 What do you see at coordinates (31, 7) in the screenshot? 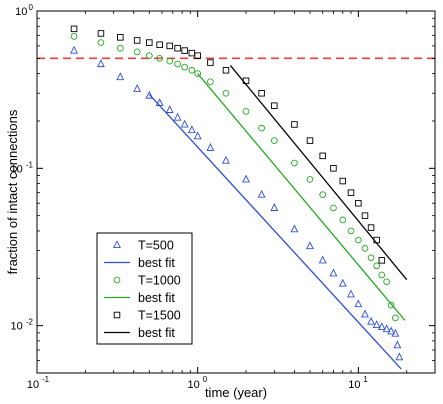
I see `y-tick-label-exponent: 0` at bounding box center [31, 7].